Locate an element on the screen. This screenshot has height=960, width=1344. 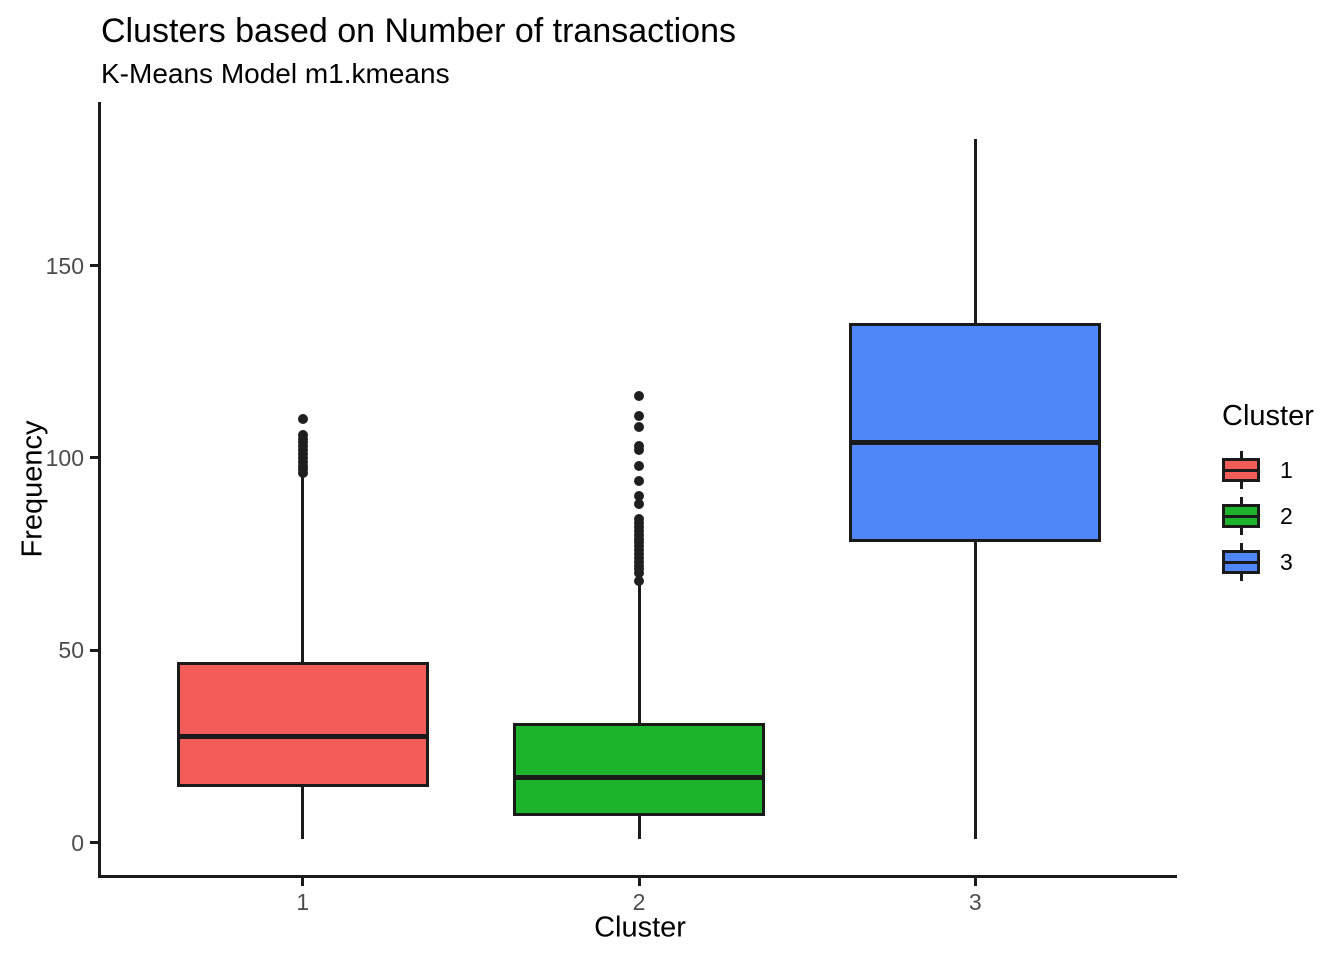
x-tick-label: 1 is located at coordinates (303, 901).